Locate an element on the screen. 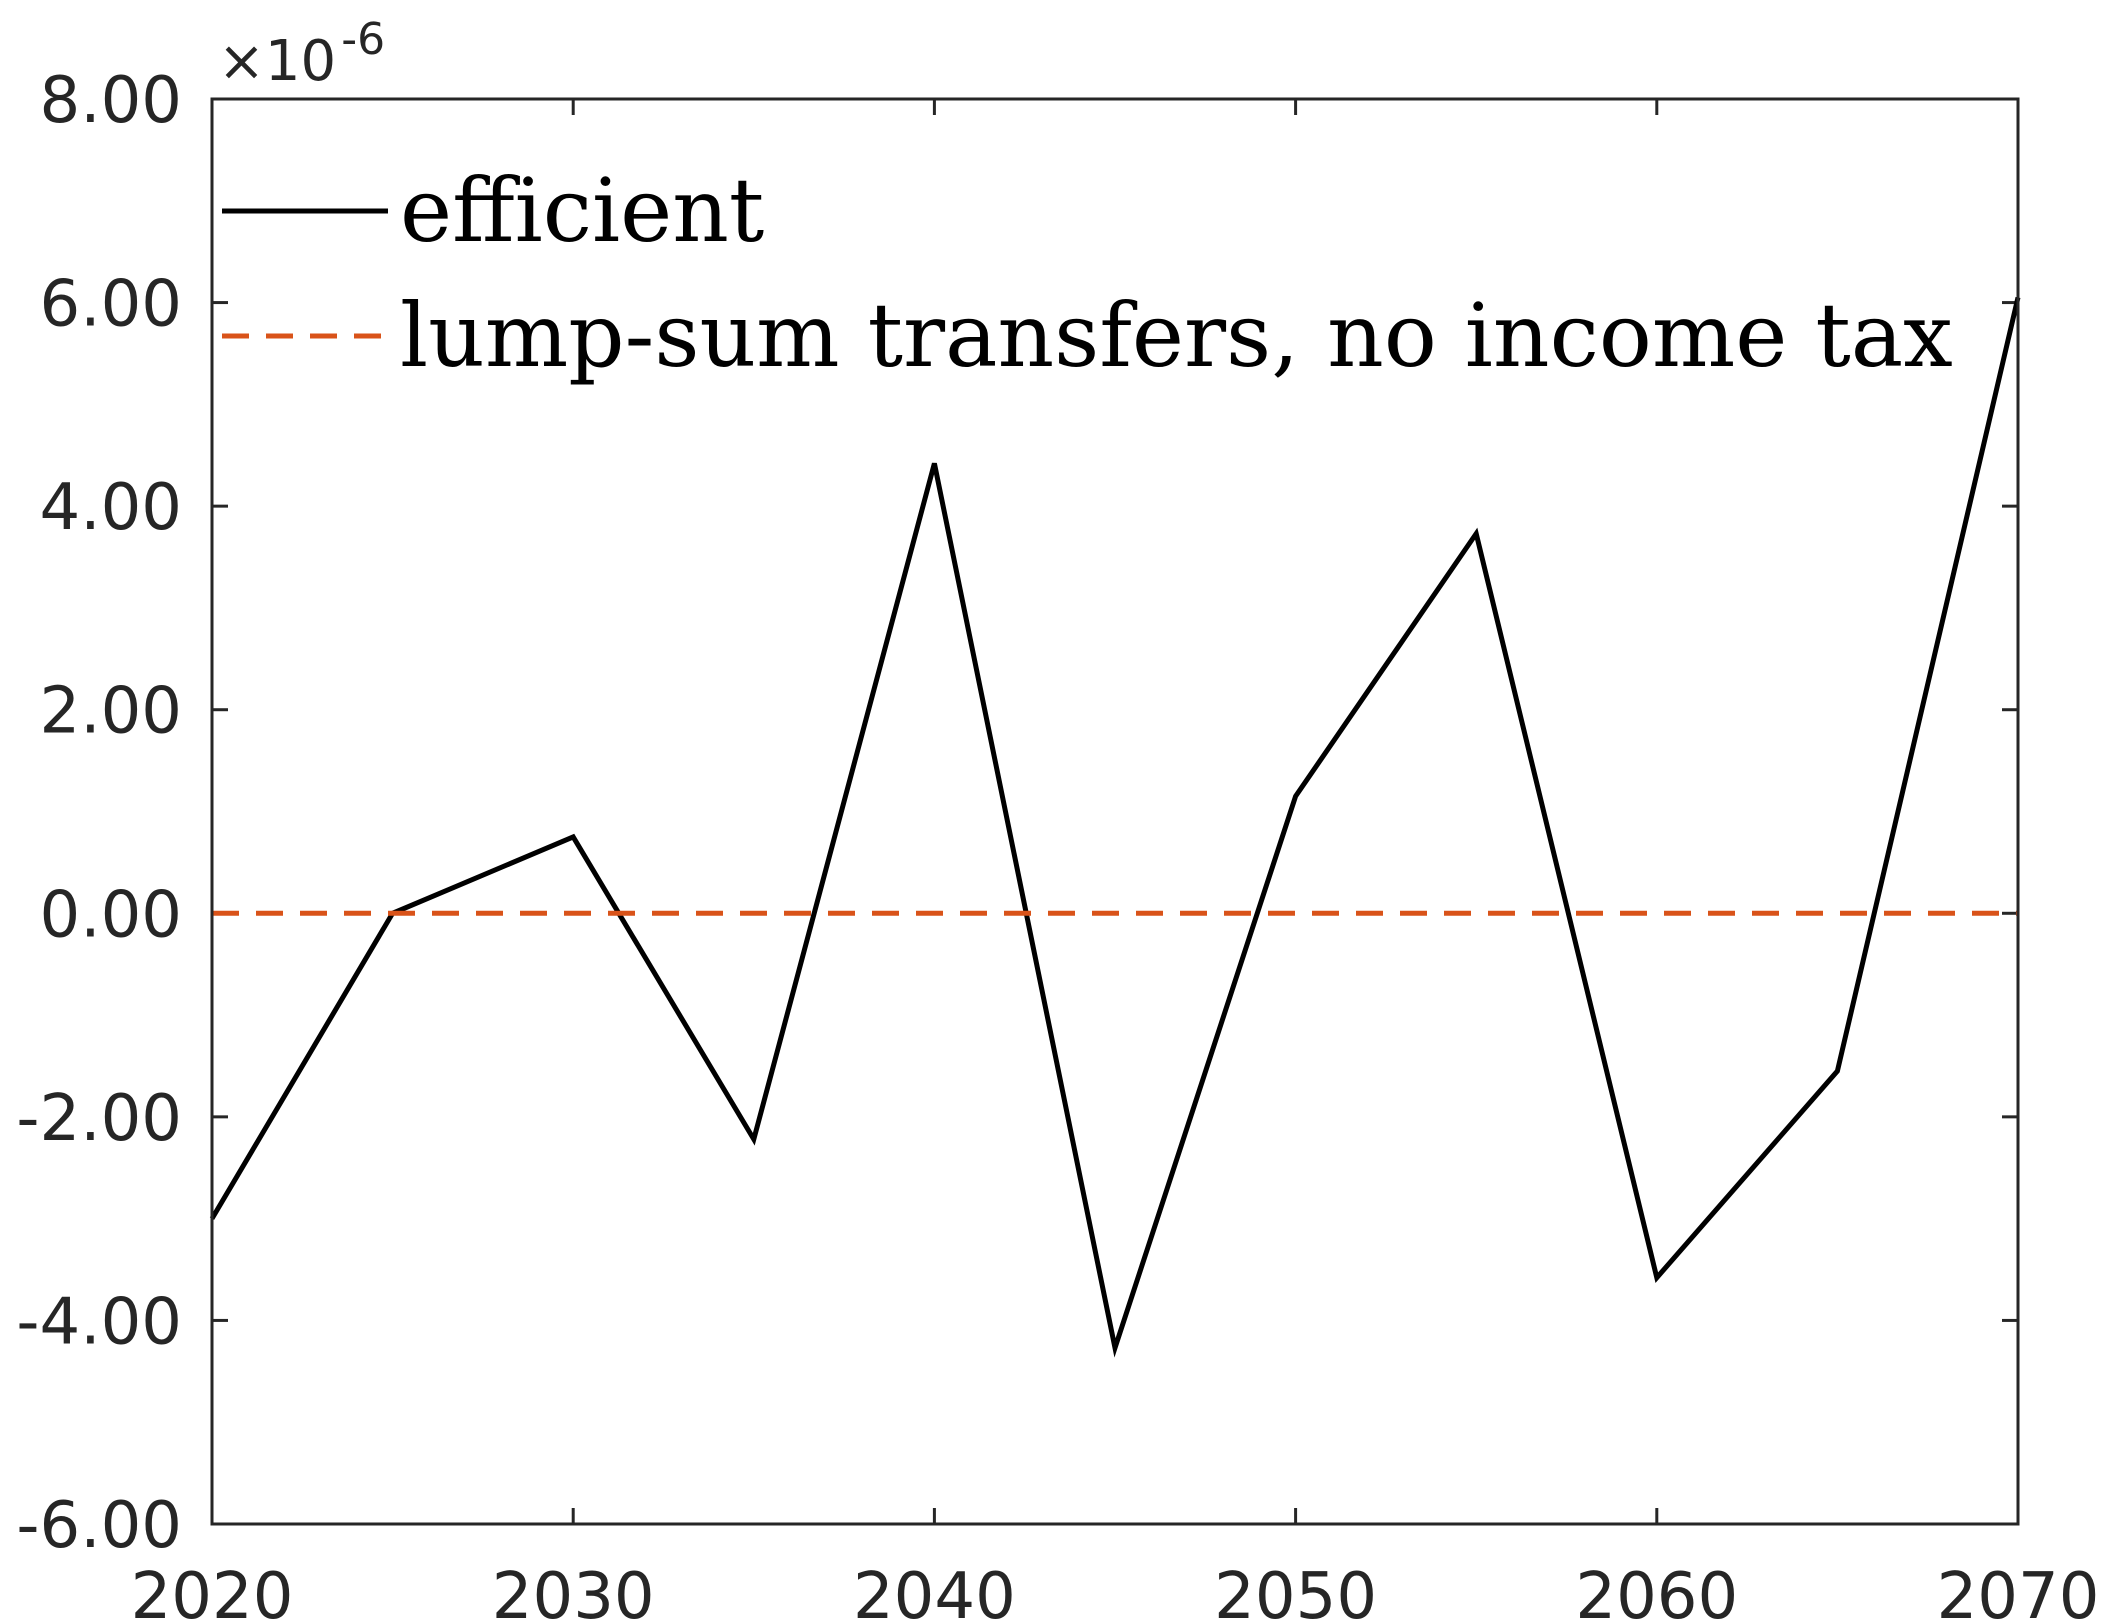 This screenshot has height=1622, width=2109. y-tick-label: 8.00 is located at coordinates (111, 101).